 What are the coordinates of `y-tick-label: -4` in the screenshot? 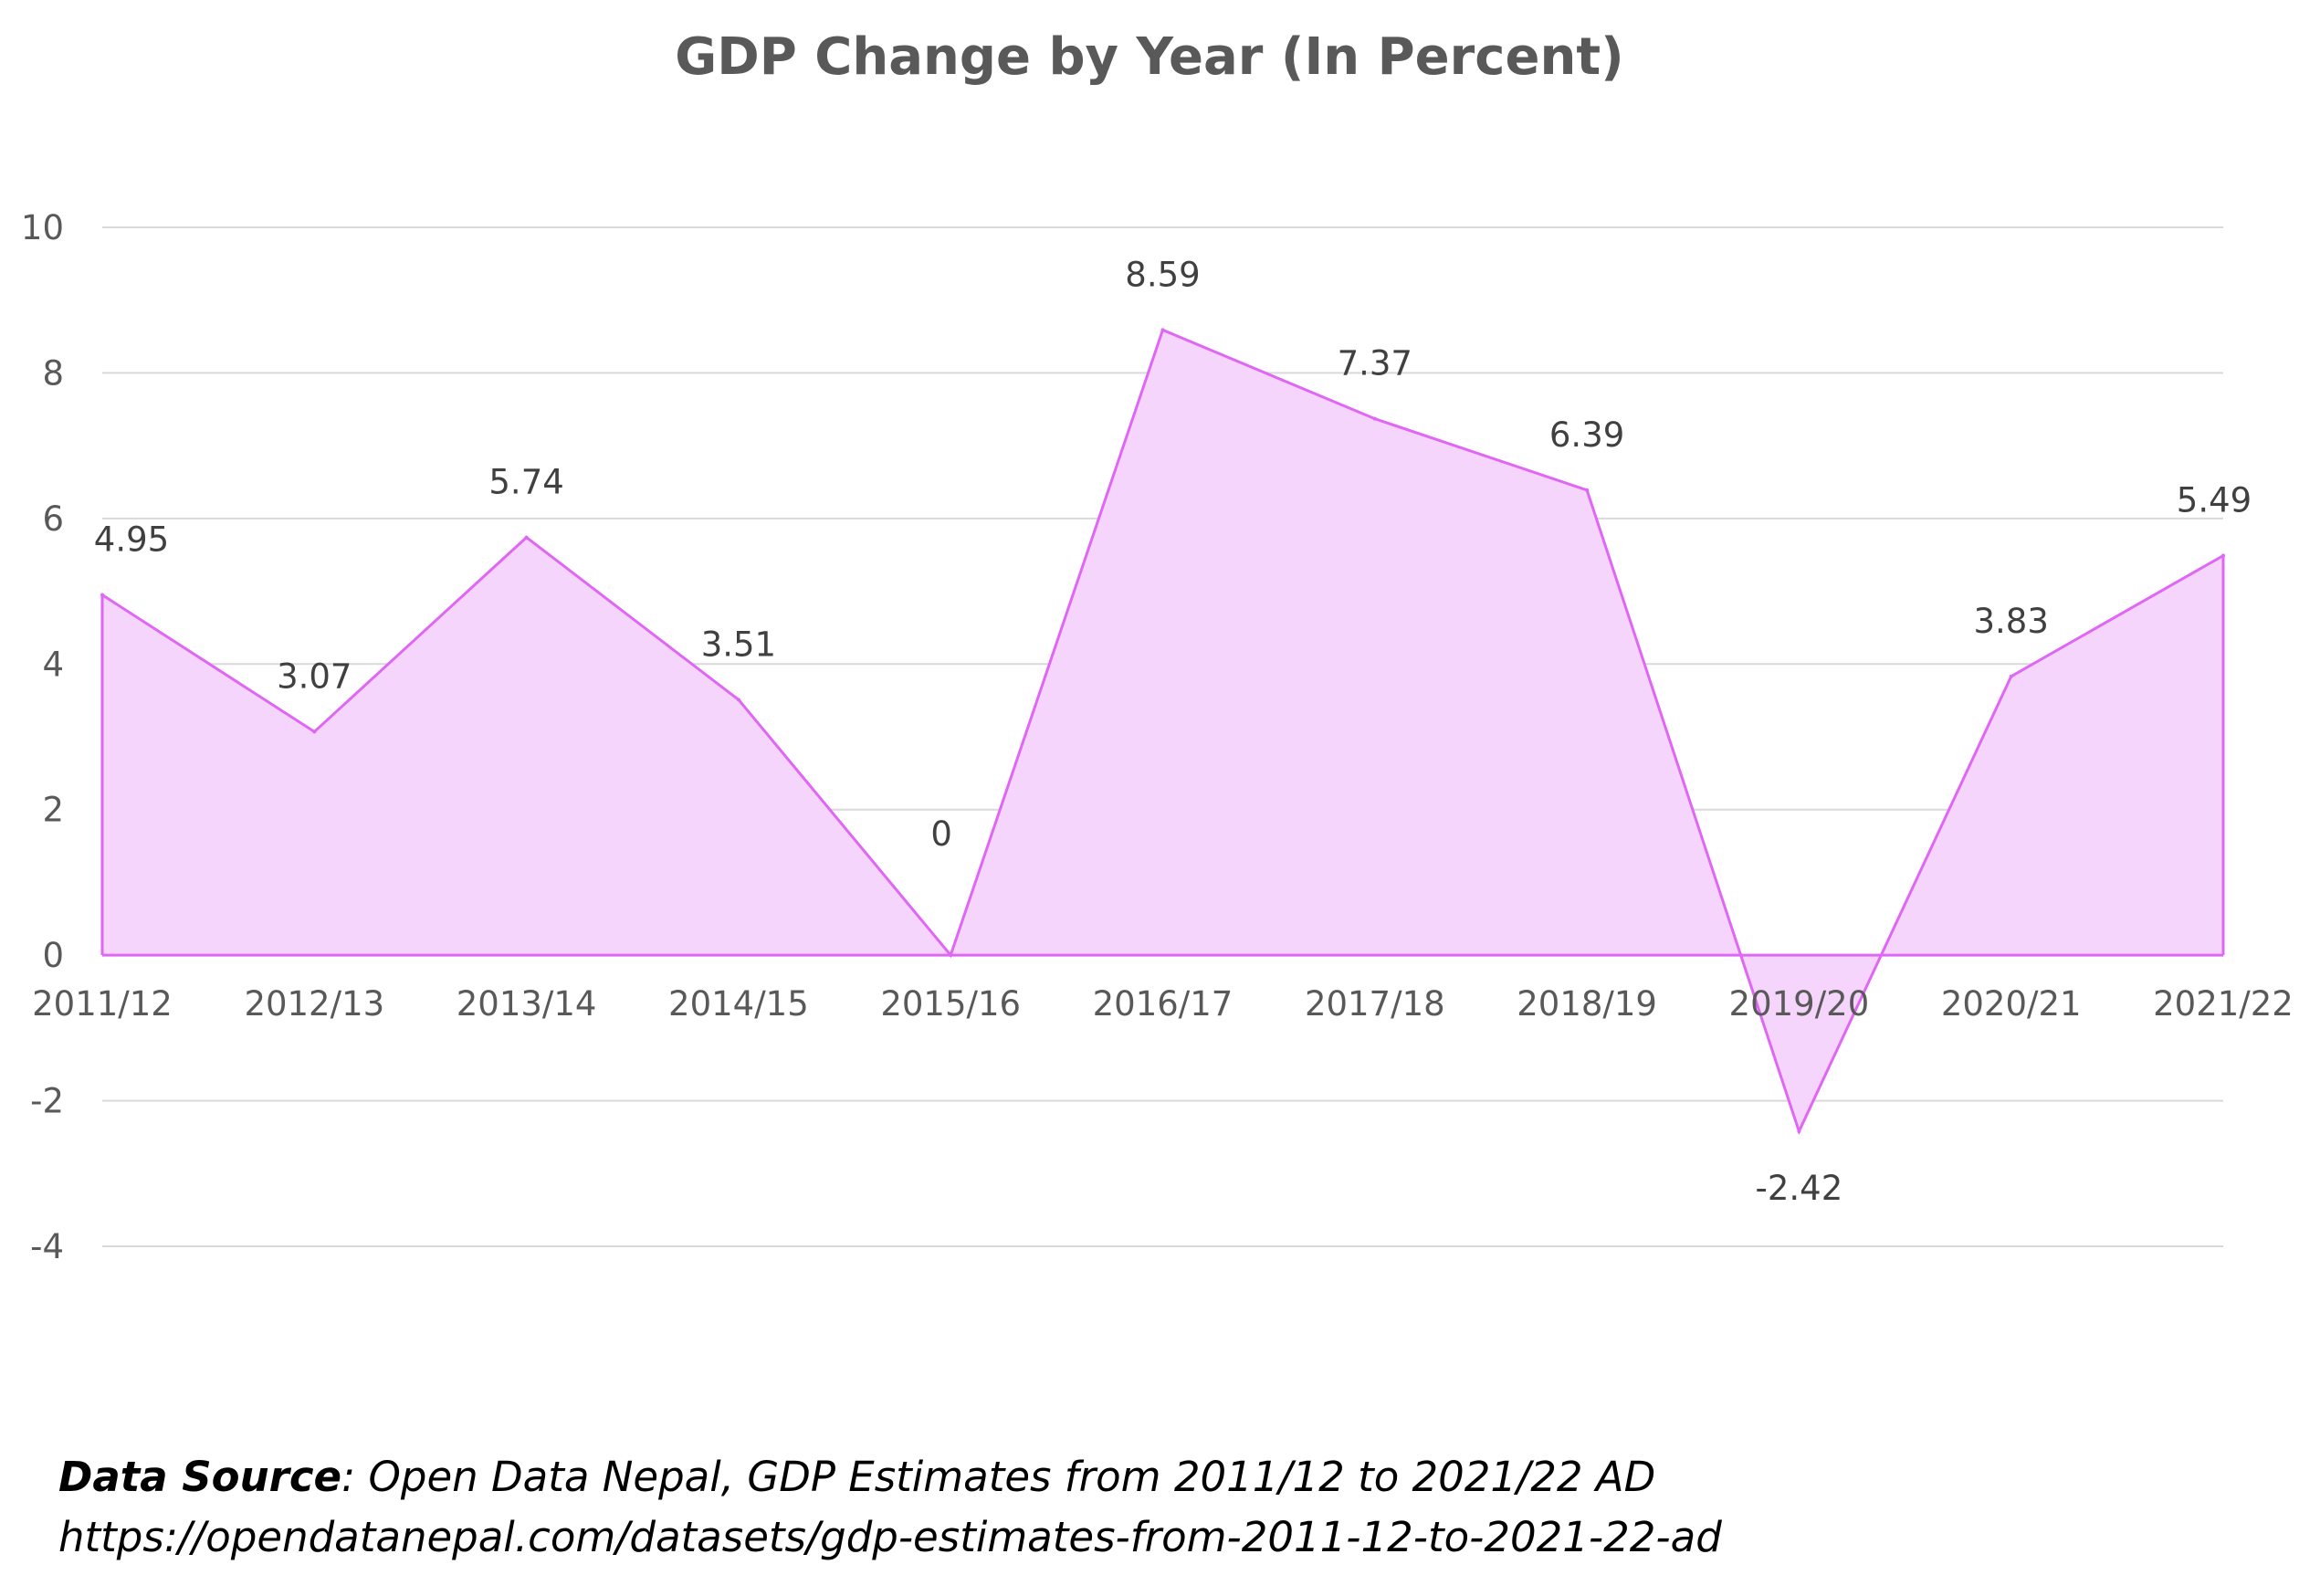 It's located at (47, 1246).